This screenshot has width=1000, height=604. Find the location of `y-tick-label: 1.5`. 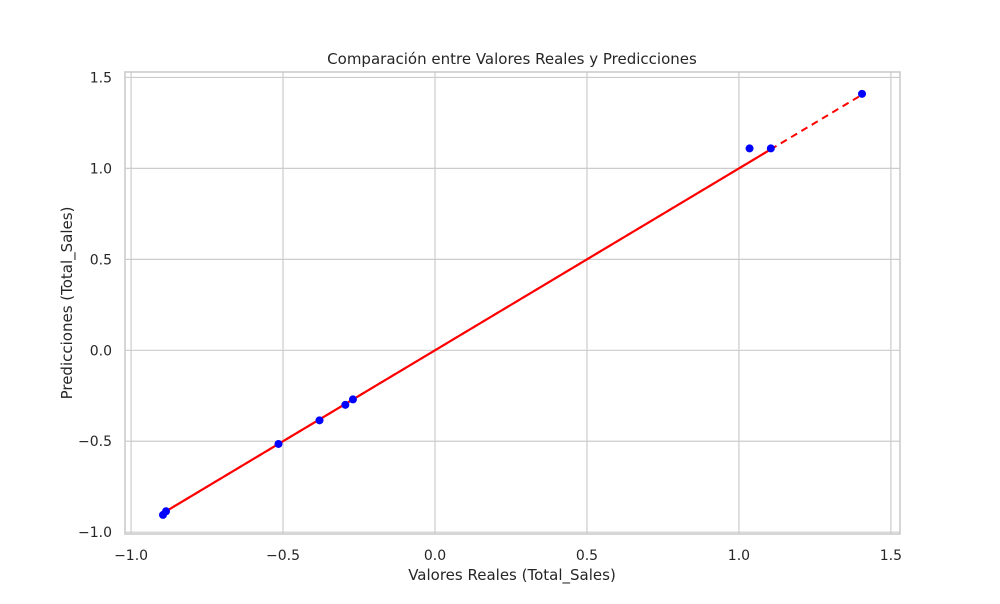

y-tick-label: 1.5 is located at coordinates (101, 78).